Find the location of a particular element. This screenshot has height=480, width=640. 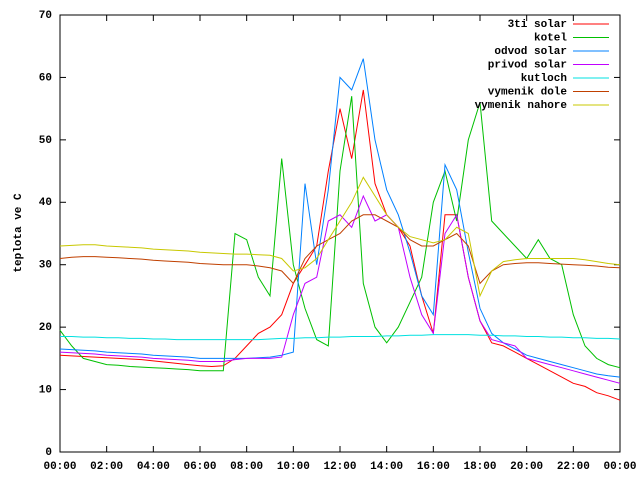

y-tick-label: 30 is located at coordinates (45, 266).